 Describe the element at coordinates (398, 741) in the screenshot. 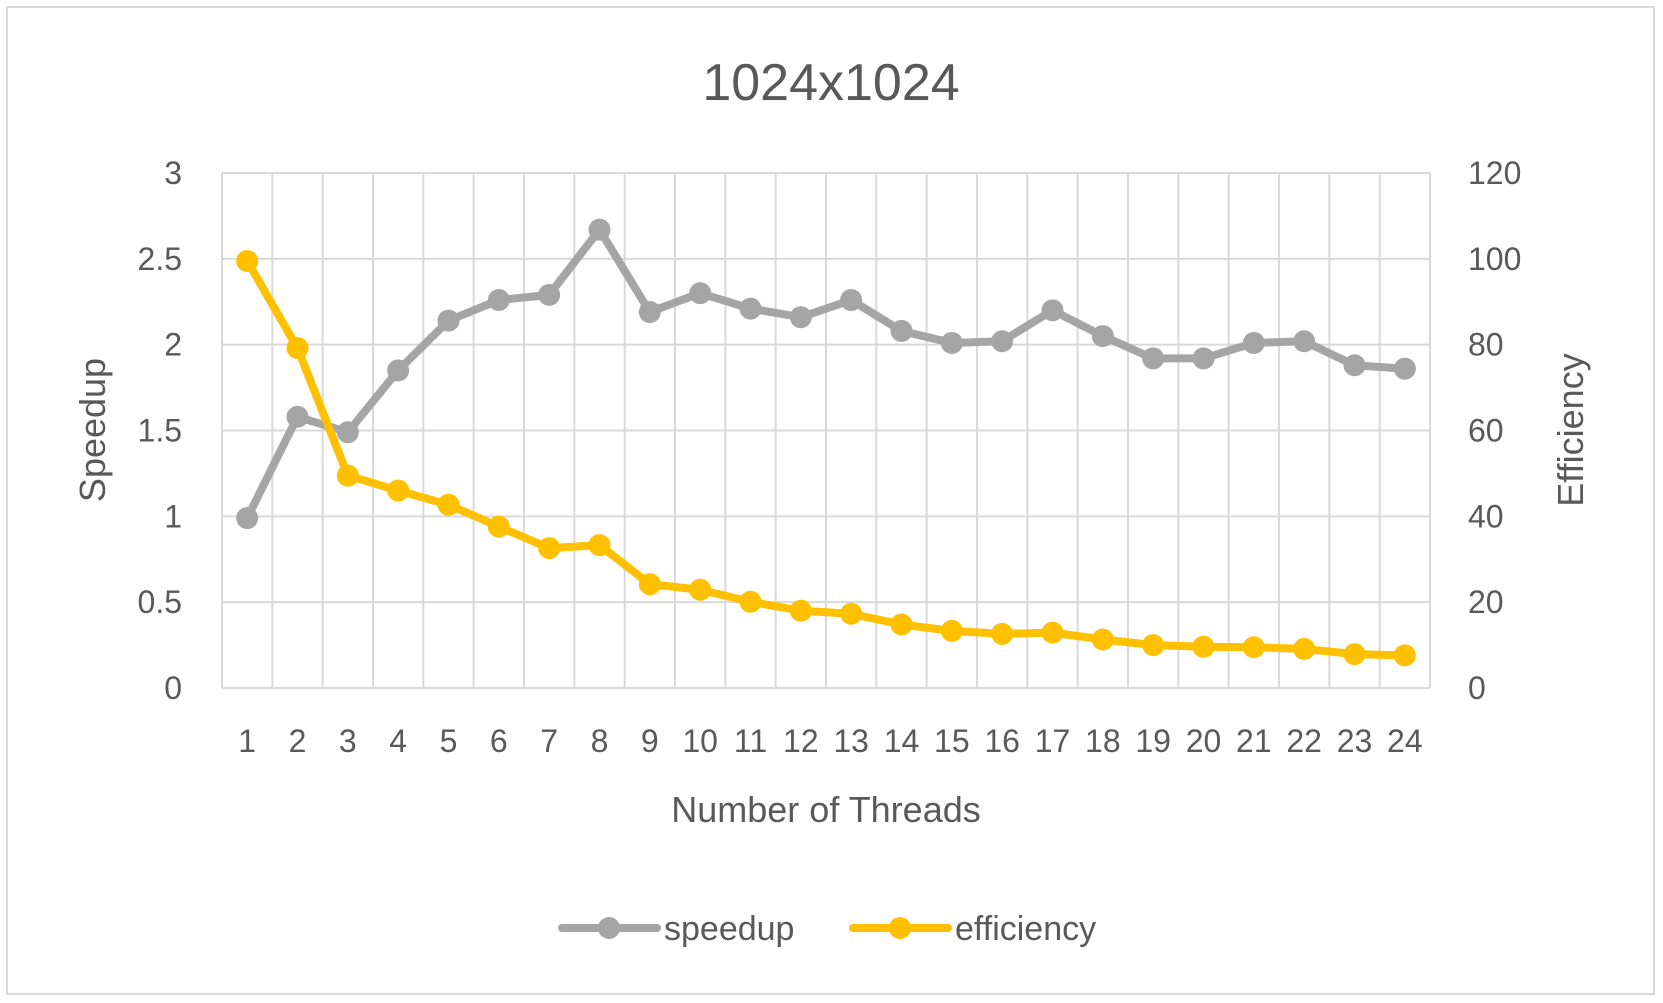

I see `x-tick-label: 4` at that location.